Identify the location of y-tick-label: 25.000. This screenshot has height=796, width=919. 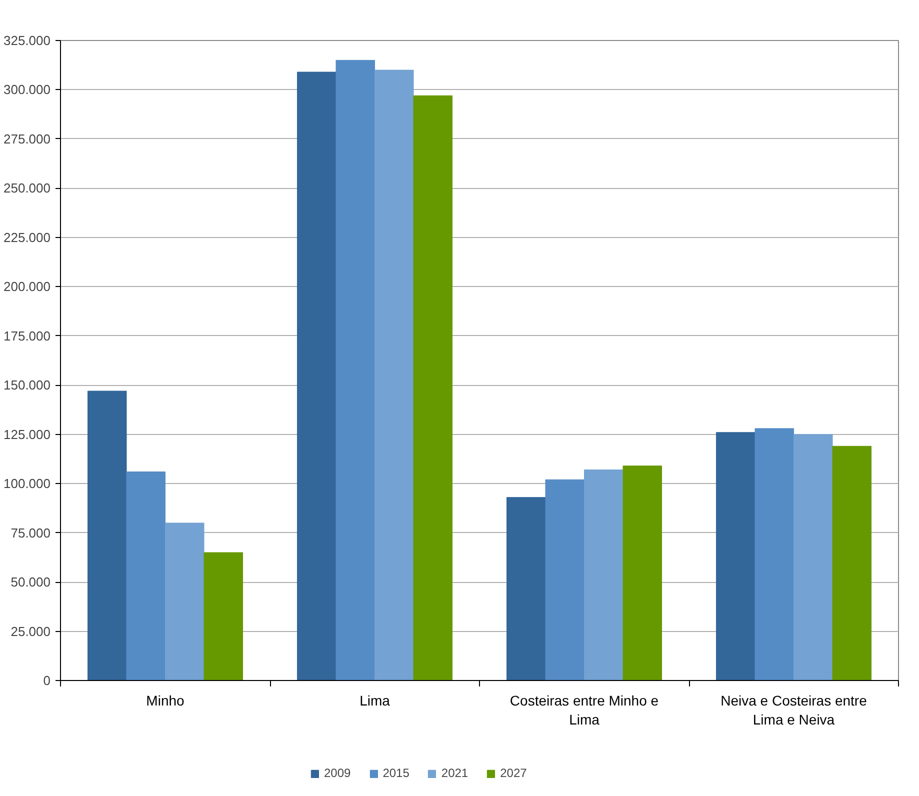
(30, 631).